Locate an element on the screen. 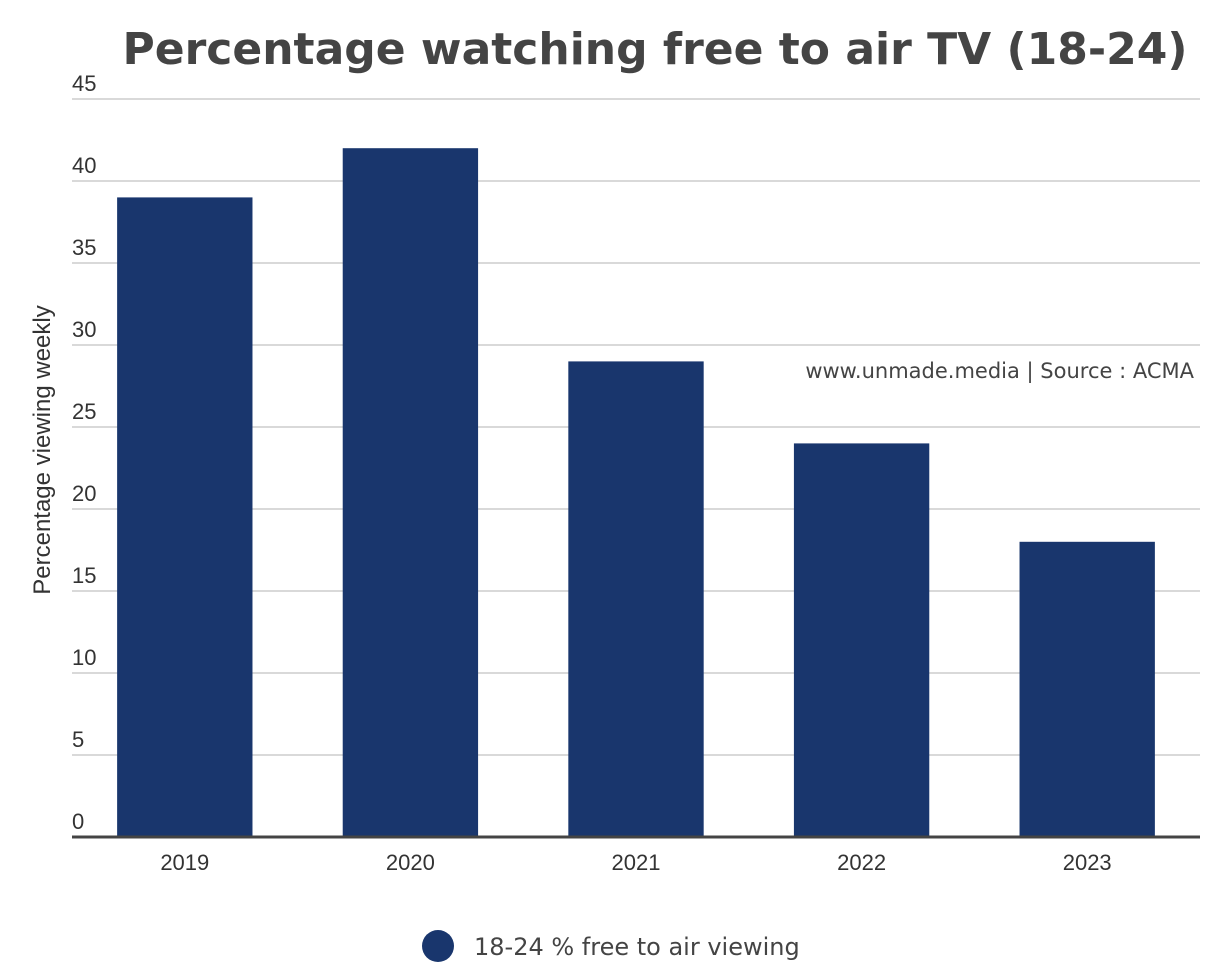 The width and height of the screenshot is (1230, 979). legend-label: 18-24 % free to air viewing is located at coordinates (637, 947).